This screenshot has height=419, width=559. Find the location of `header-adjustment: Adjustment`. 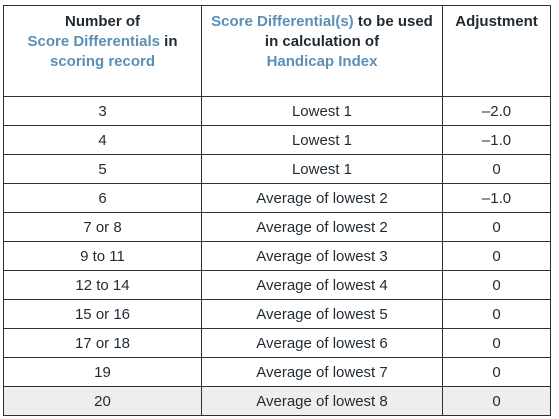

header-adjustment: Adjustment is located at coordinates (496, 51).